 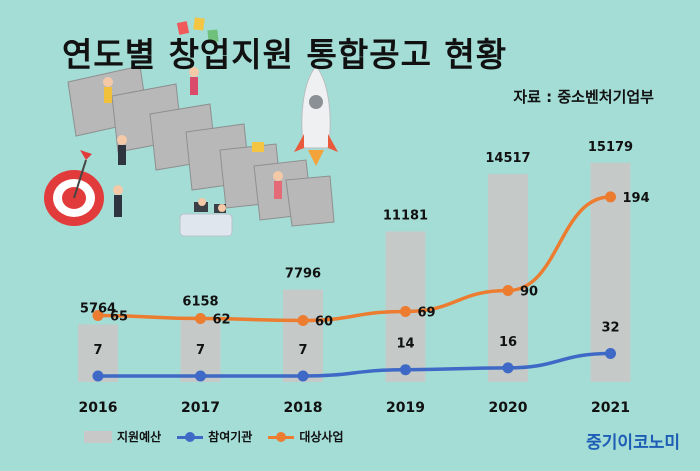 What do you see at coordinates (220, 84) in the screenshot?
I see `paper-icons` at bounding box center [220, 84].